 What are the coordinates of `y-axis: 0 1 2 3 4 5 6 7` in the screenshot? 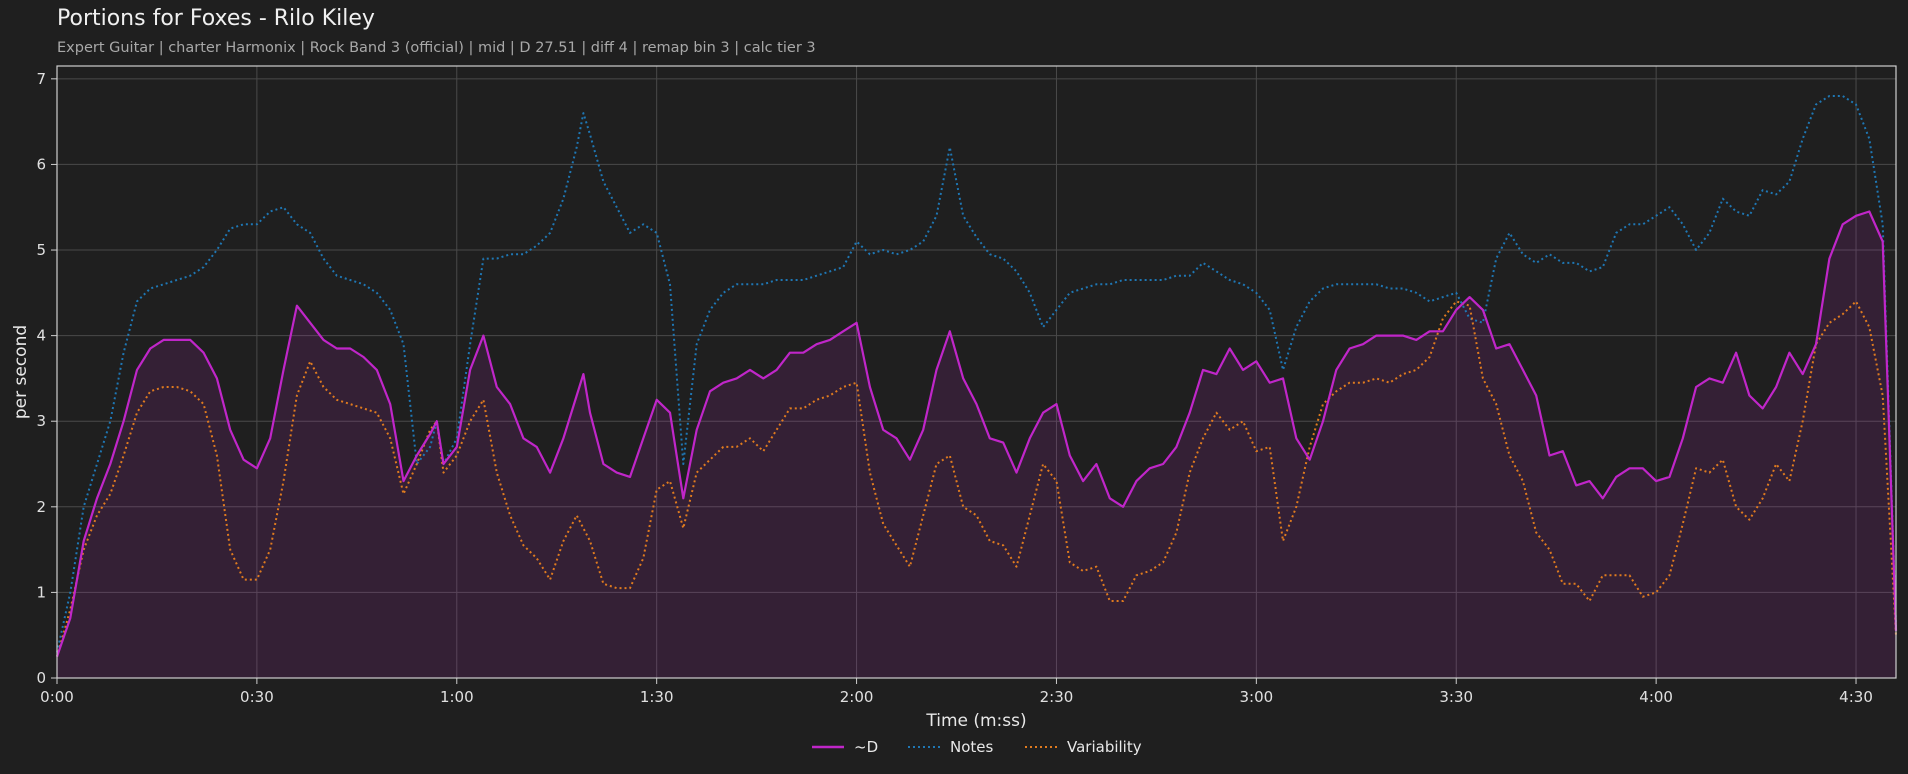 It's located at (46, 378).